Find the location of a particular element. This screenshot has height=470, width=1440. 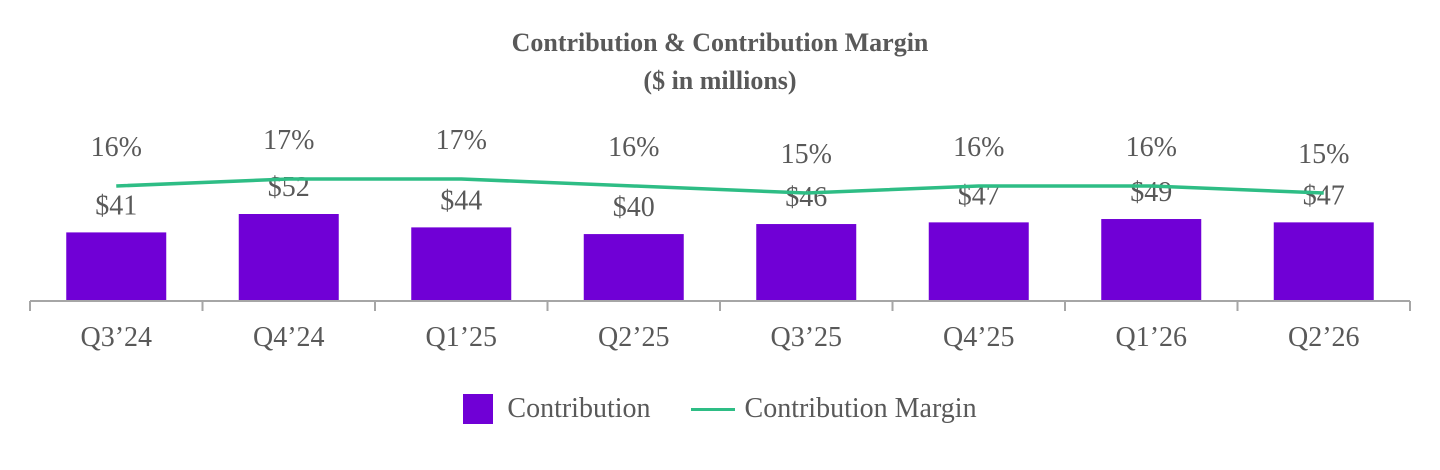

line-contribution-margin is located at coordinates (720, 186).